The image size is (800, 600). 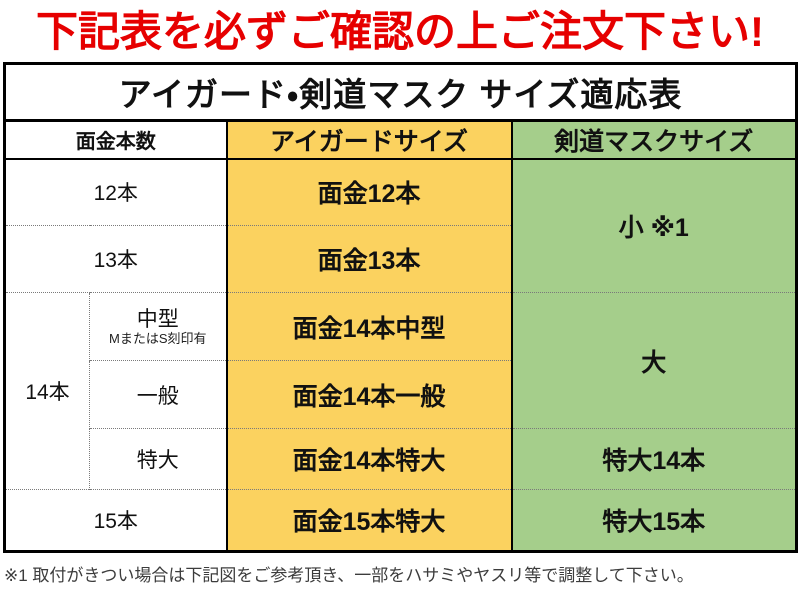 I want to click on cell-mask-large: 大, so click(x=653, y=360).